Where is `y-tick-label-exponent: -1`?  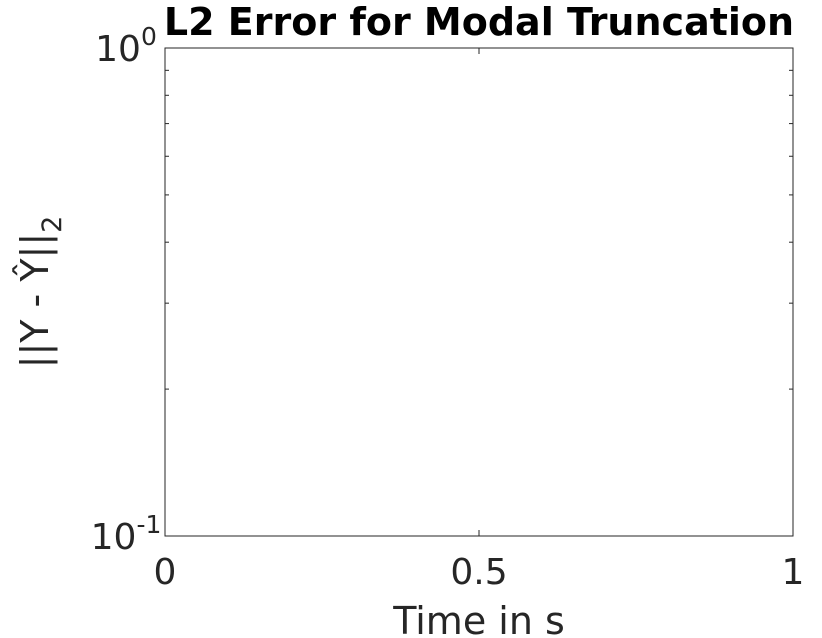
y-tick-label-exponent: -1 is located at coordinates (148, 524).